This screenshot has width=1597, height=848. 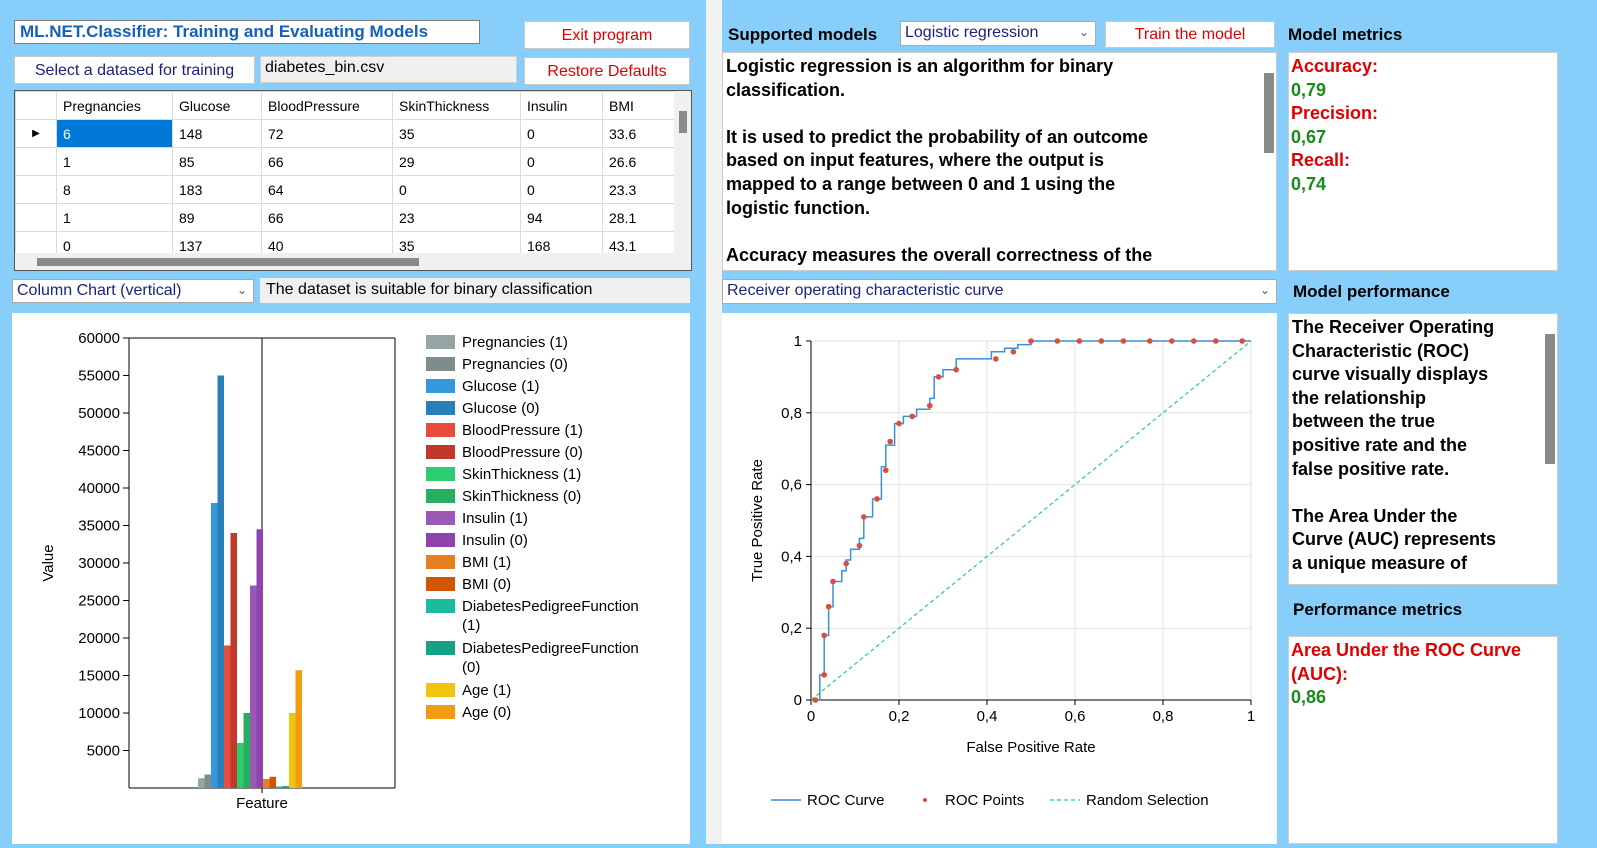 I want to click on select-dataset-button: Select a datased for training, so click(x=134, y=70).